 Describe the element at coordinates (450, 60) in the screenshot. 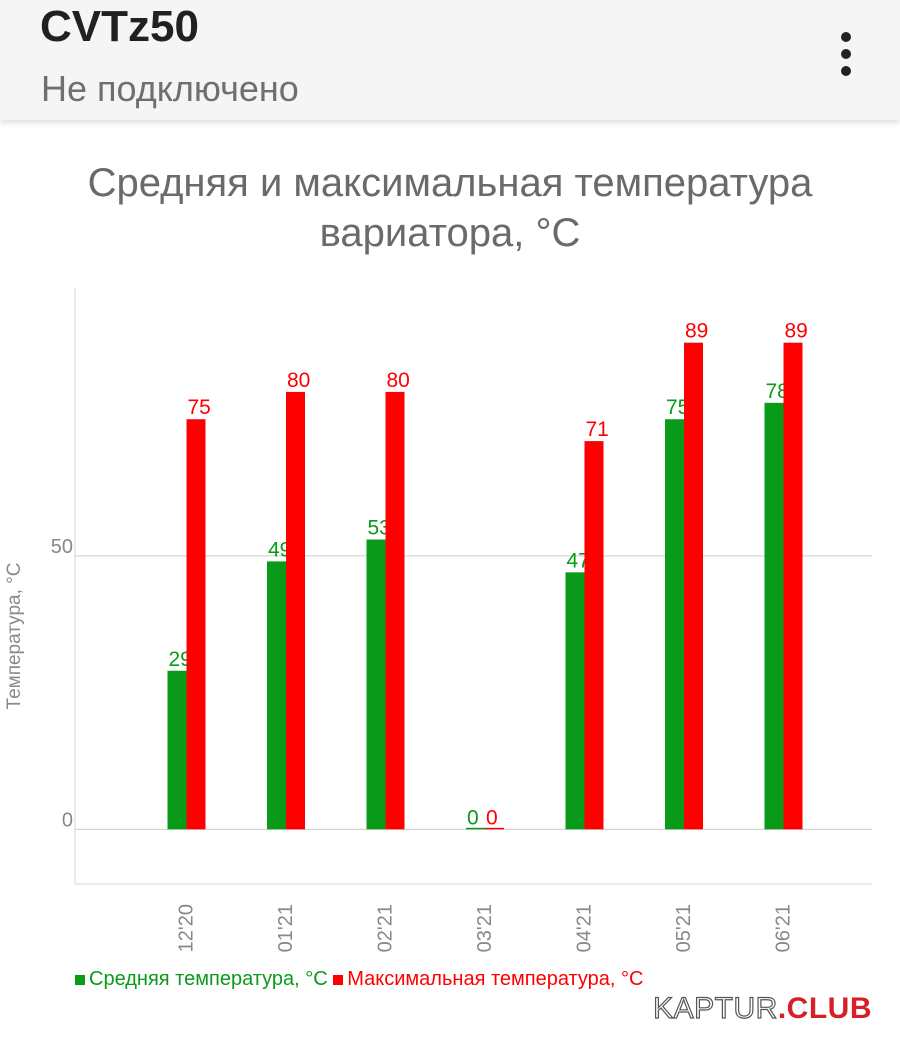

I see `app-bar: CVTz50 Не подключено` at that location.